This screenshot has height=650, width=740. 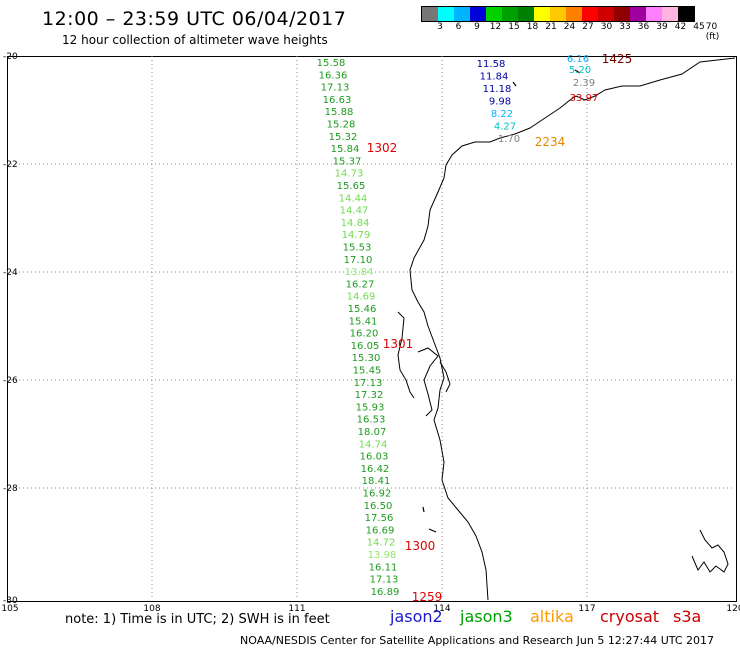 I want to click on shark-bay-coast, so click(x=424, y=364).